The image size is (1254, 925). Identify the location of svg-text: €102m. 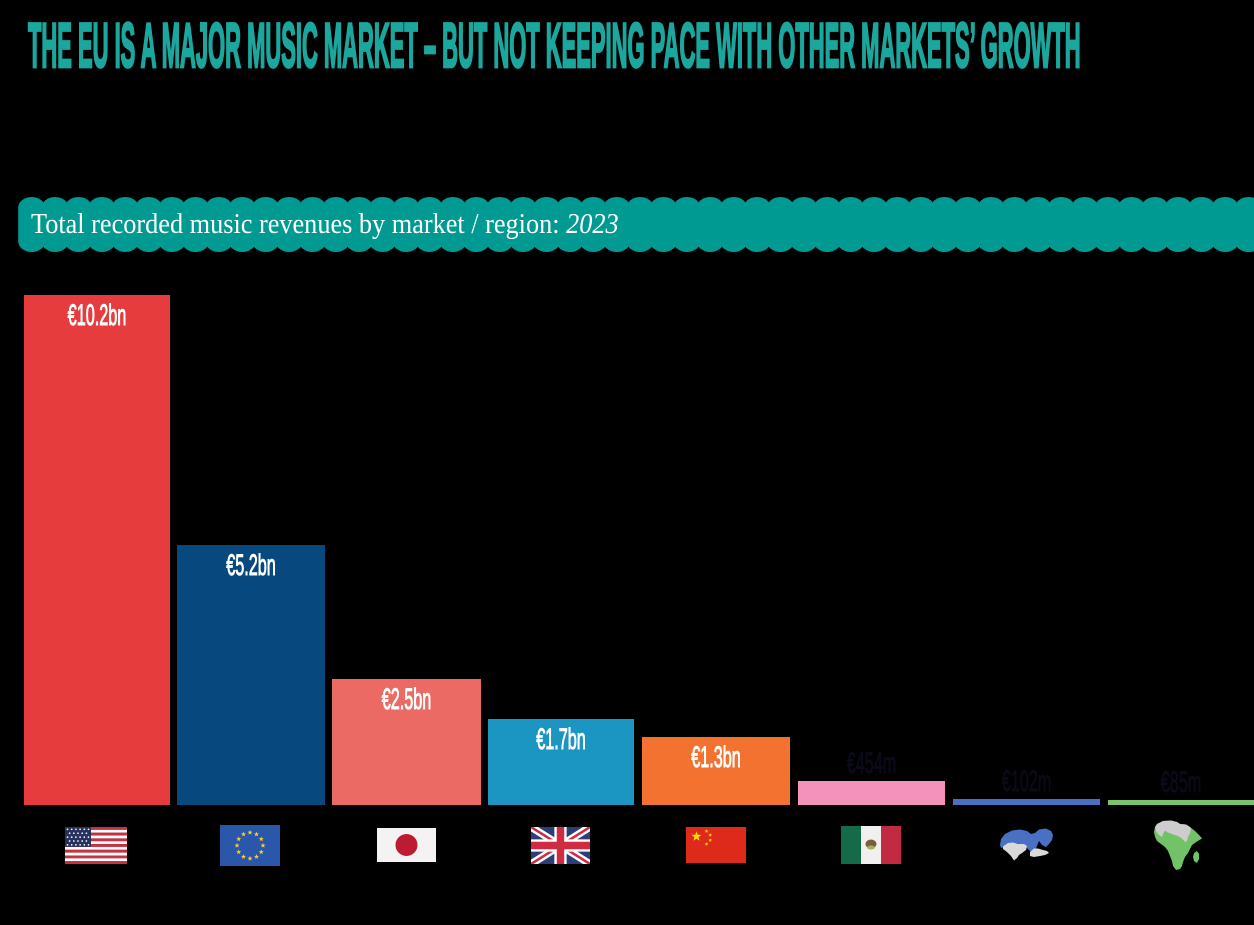
(1027, 781).